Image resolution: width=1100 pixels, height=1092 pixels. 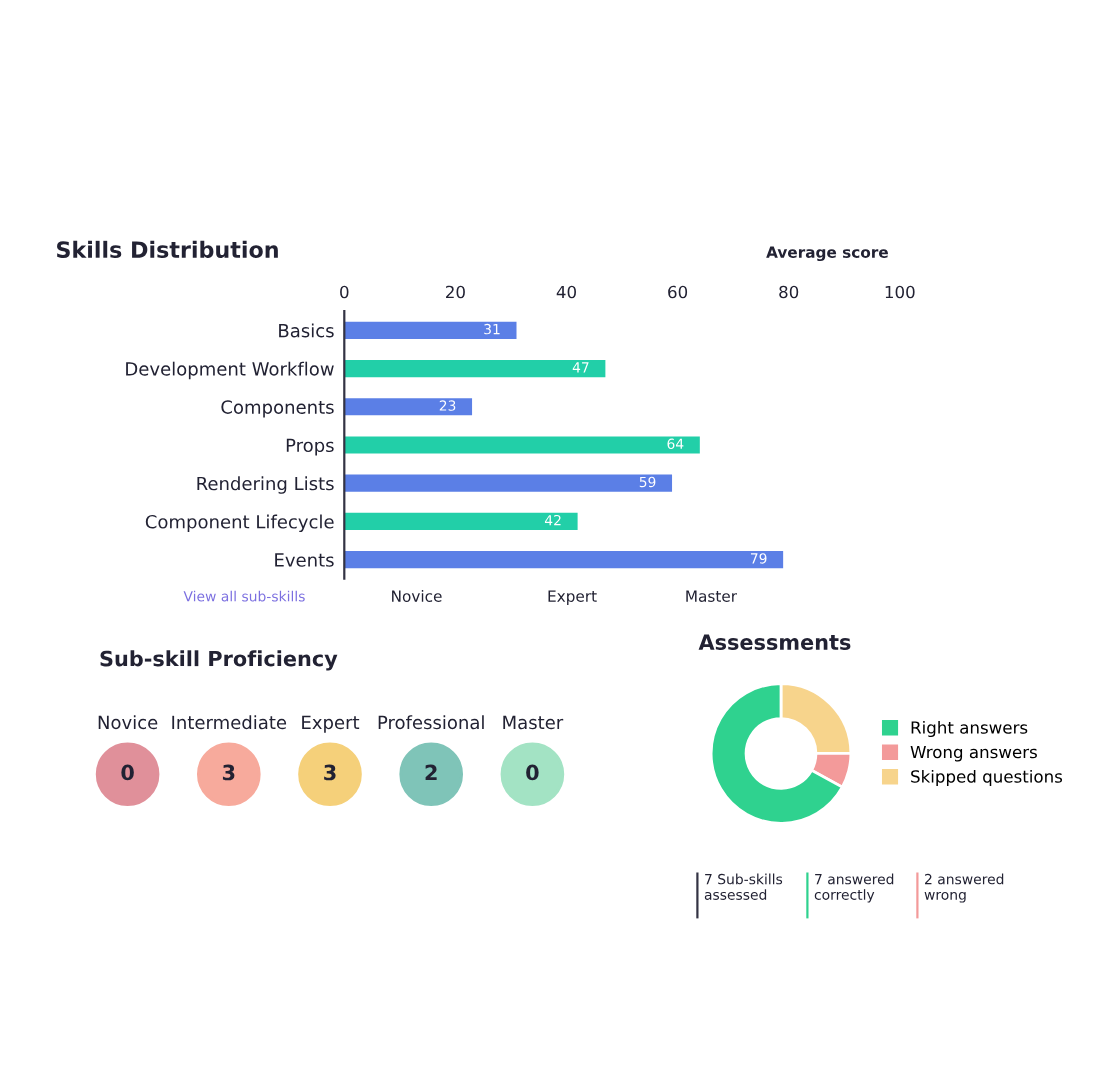 What do you see at coordinates (310, 447) in the screenshot?
I see `y-tick-label: Props` at bounding box center [310, 447].